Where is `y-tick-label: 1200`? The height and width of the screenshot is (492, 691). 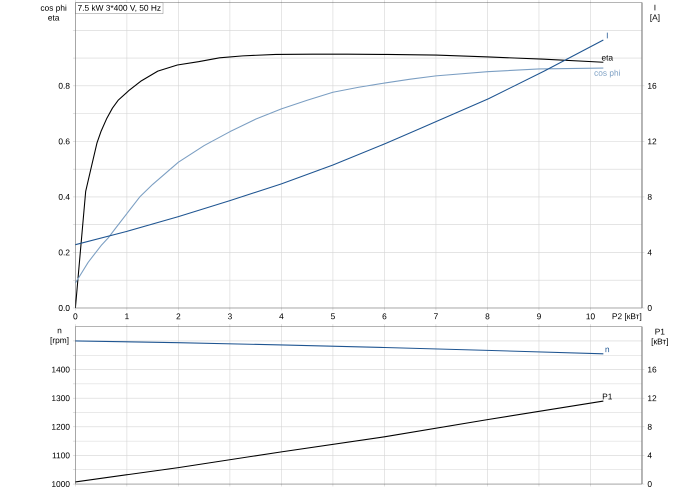 y-tick-label: 1200 is located at coordinates (61, 427).